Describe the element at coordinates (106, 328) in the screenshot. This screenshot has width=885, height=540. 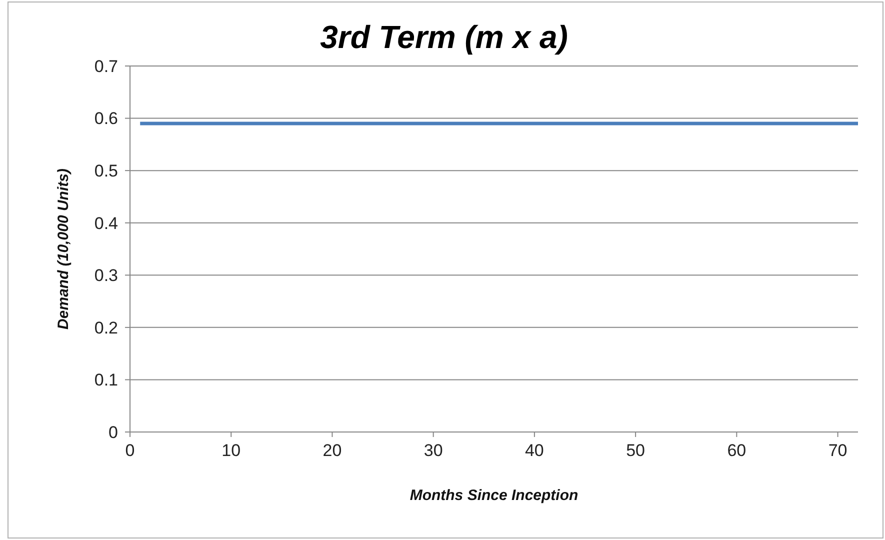
I see `y-tick-label: 0.2` at that location.